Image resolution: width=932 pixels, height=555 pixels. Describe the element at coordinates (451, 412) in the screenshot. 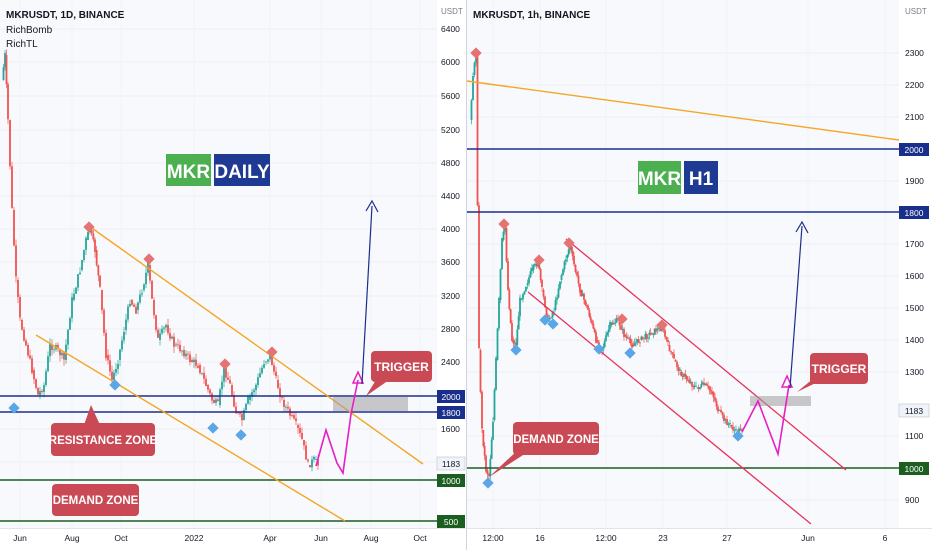

I see `daily-level-1800-tag` at that location.